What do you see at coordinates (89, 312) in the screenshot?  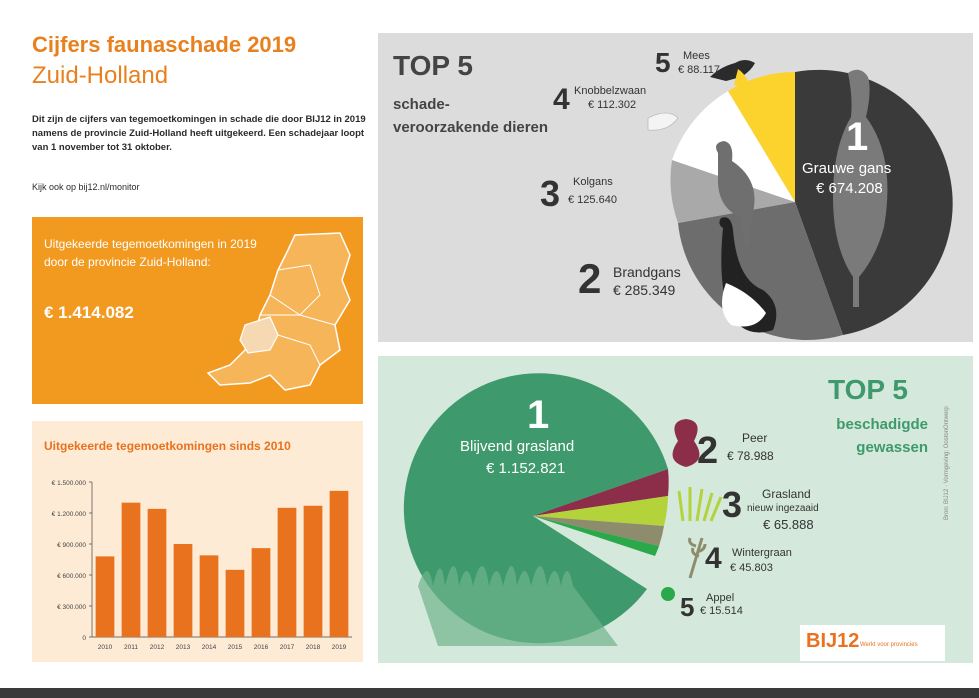 I see `province-total-amount: € 1.414.082` at bounding box center [89, 312].